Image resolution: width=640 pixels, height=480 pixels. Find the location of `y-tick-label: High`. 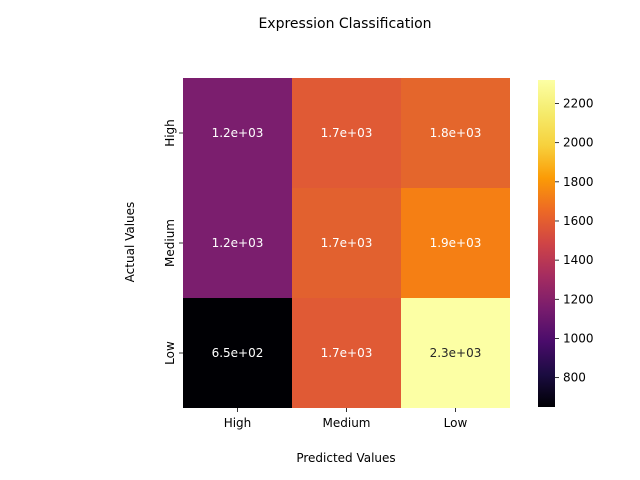

y-tick-label: High is located at coordinates (170, 133).